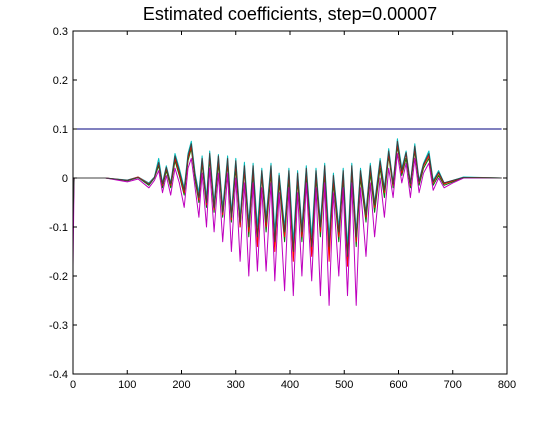 This screenshot has width=560, height=425. What do you see at coordinates (58, 277) in the screenshot?
I see `y-tick-label: -0.2` at bounding box center [58, 277].